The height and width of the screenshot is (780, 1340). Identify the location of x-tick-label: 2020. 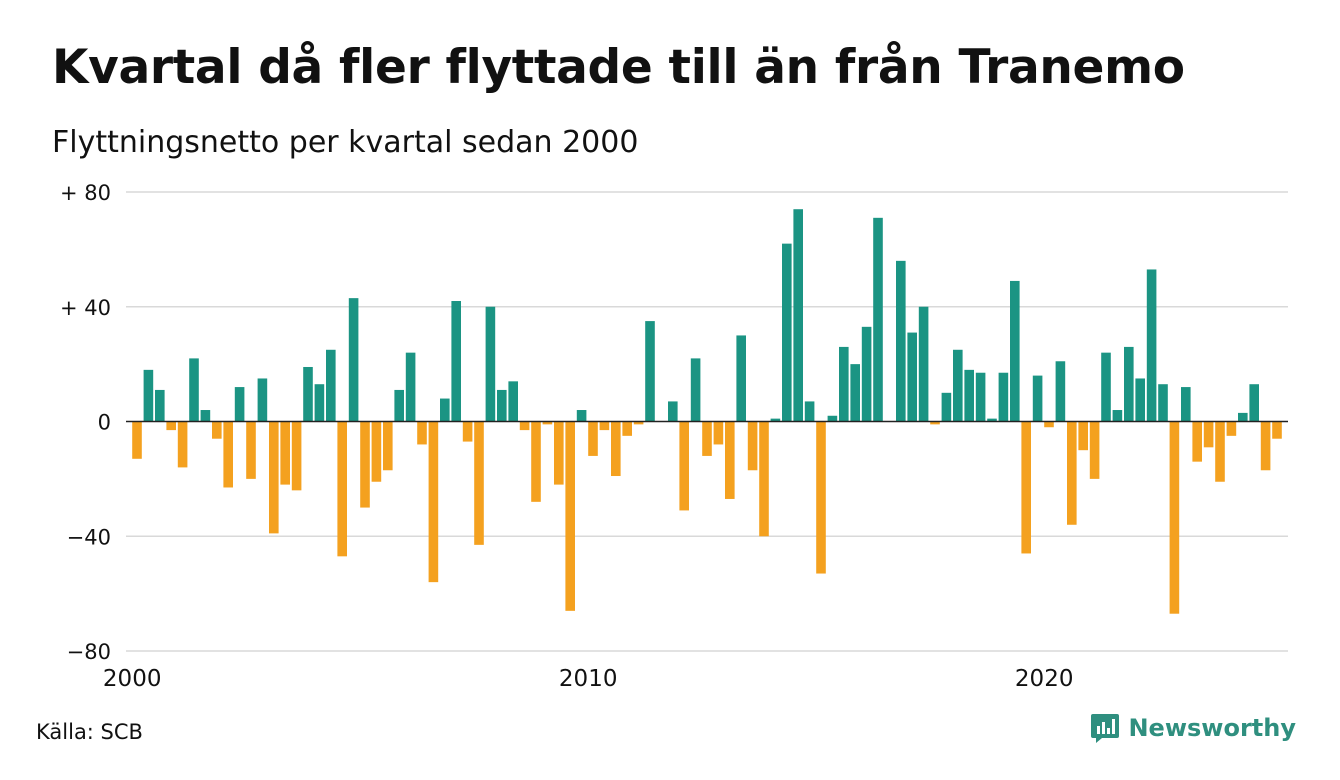
(1044, 679).